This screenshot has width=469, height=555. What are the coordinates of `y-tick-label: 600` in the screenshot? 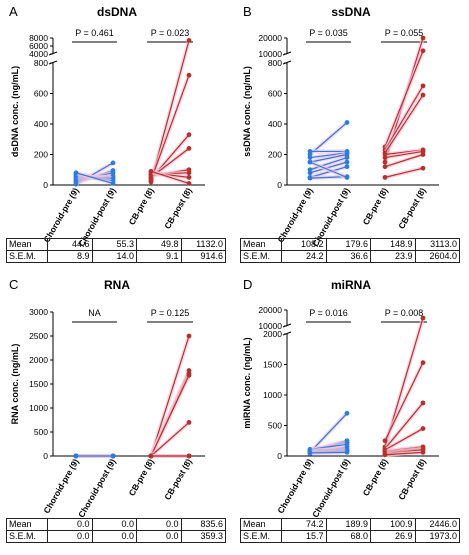 It's located at (275, 94).